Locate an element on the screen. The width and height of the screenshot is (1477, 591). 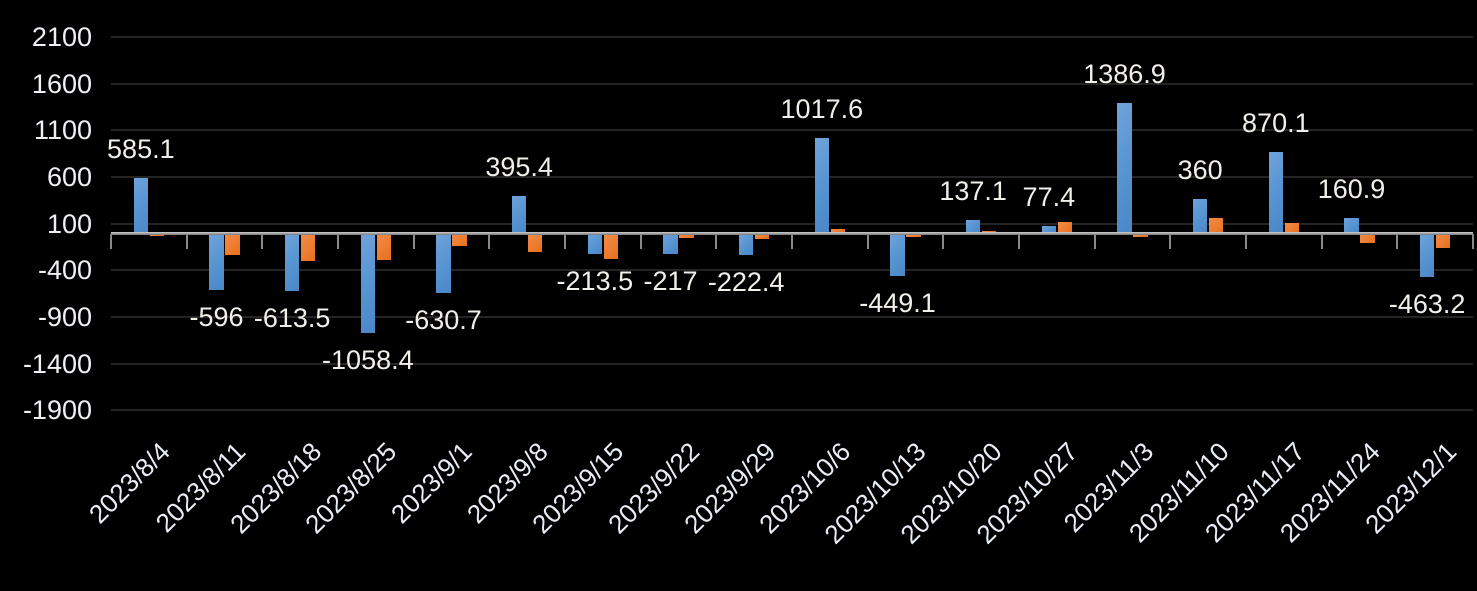
data-label: 160.9 is located at coordinates (1351, 188).